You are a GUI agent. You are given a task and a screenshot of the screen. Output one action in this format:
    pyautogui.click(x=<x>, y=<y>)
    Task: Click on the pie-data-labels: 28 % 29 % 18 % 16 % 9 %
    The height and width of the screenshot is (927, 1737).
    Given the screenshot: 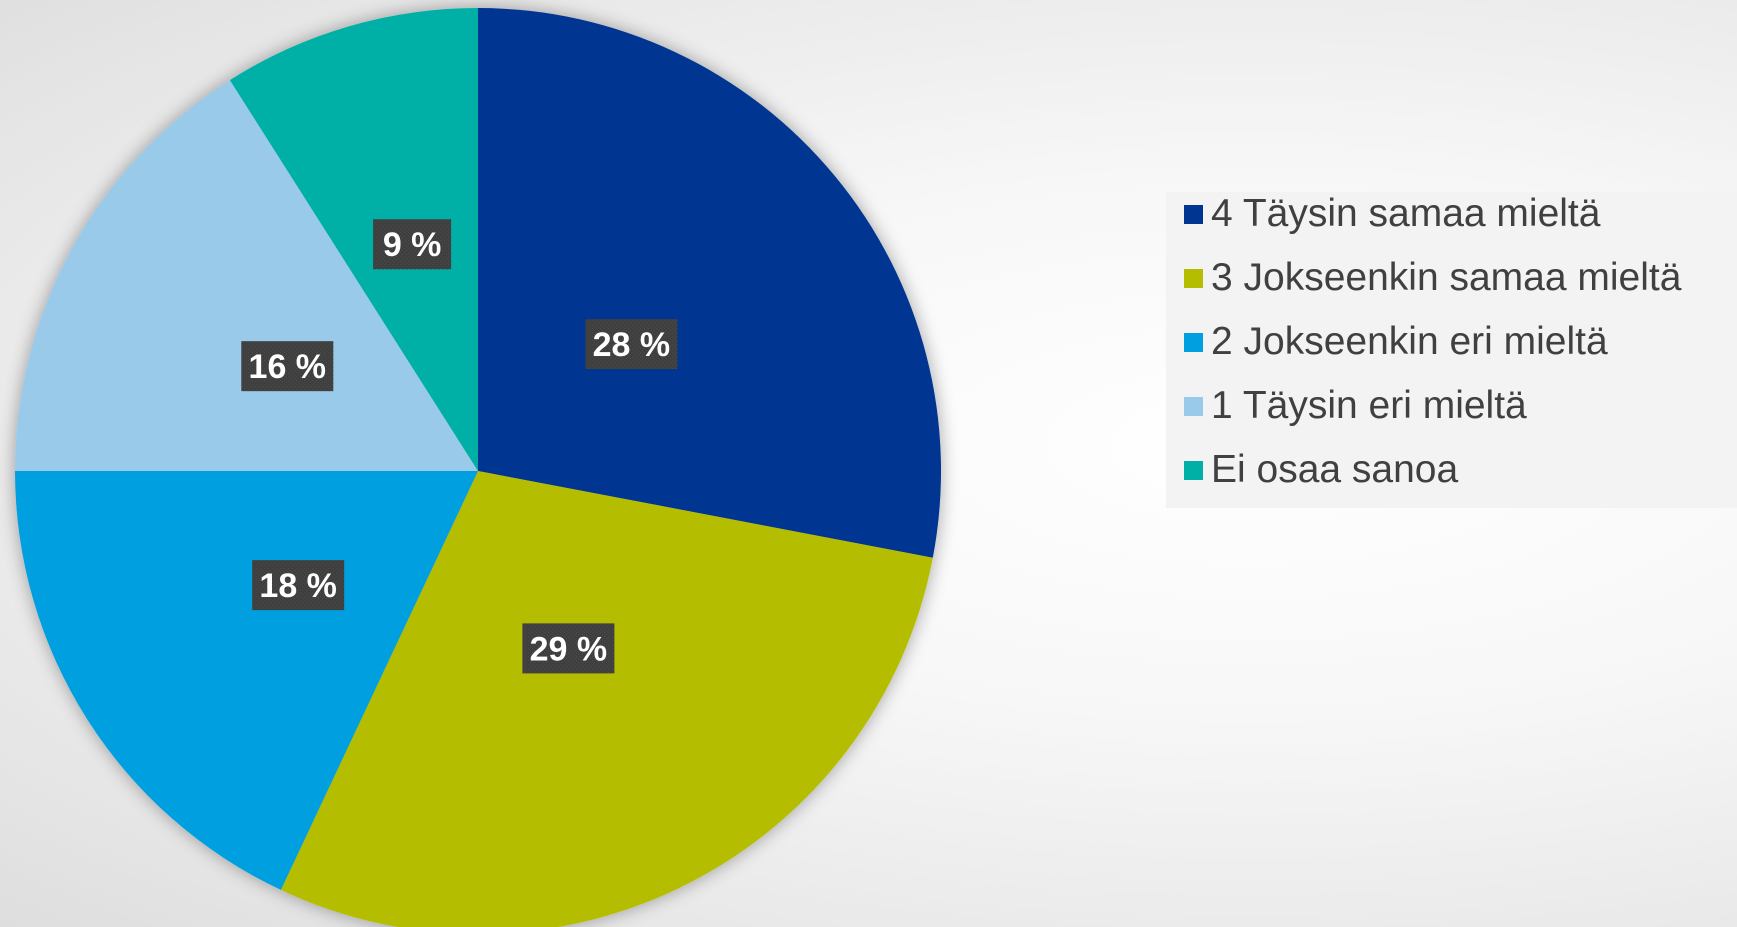 What is the action you would take?
    pyautogui.click(x=459, y=446)
    